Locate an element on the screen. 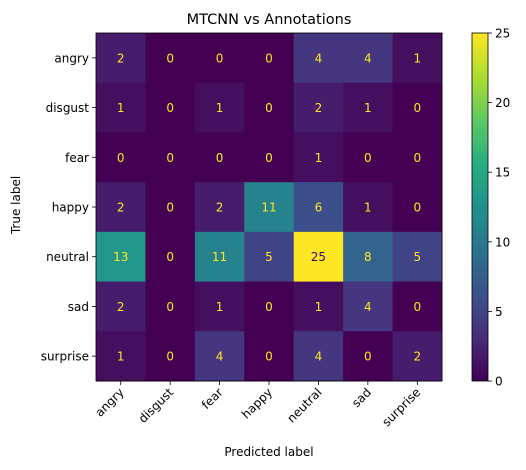 This screenshot has height=470, width=526. colorbar is located at coordinates (480, 207).